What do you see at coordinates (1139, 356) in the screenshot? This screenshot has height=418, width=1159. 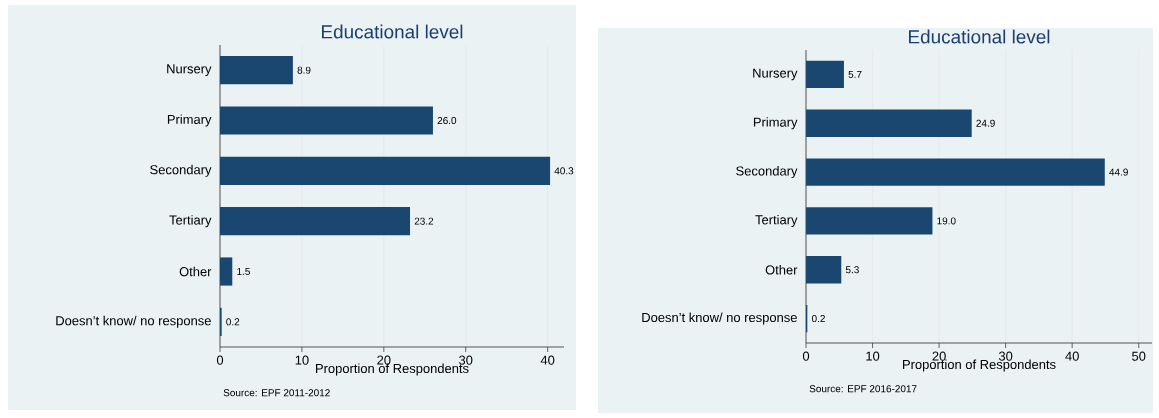 I see `x-tick-label: 50` at bounding box center [1139, 356].